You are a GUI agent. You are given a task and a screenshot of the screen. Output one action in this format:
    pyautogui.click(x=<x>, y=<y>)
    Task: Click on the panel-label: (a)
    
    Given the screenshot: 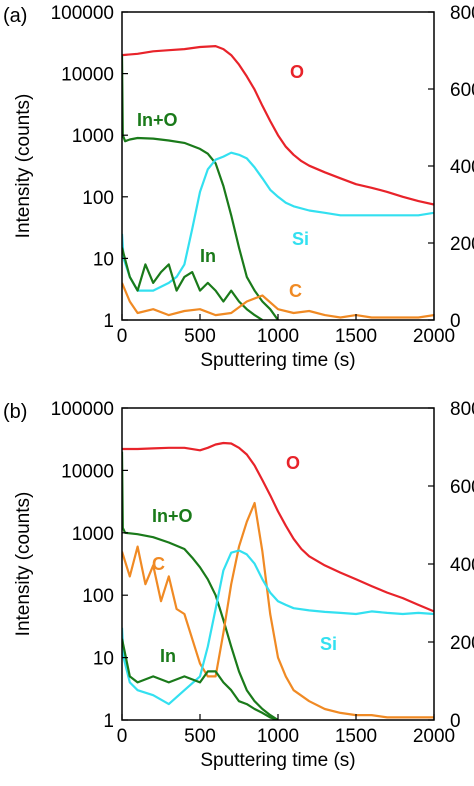 What is the action you would take?
    pyautogui.click(x=15, y=16)
    